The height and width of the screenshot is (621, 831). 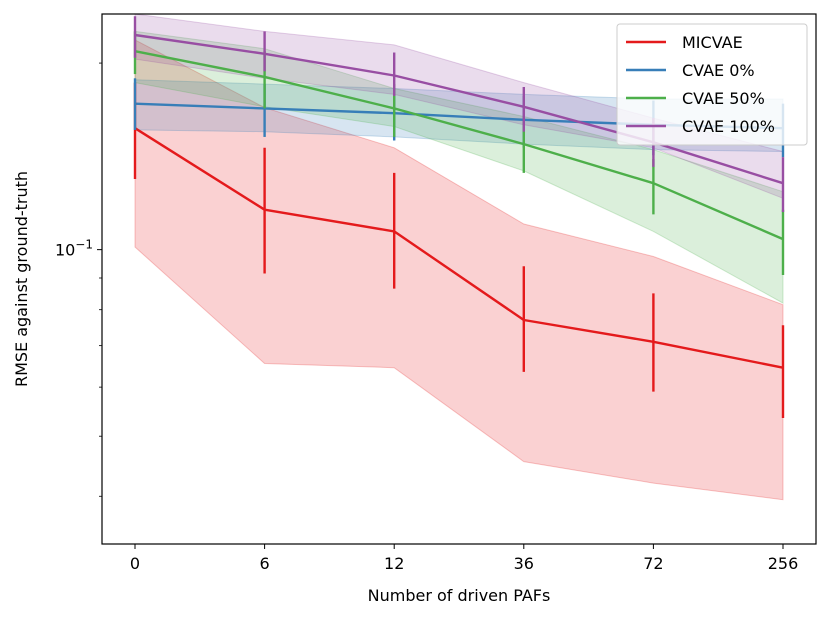 I want to click on legend-label-micvae: MICVAE, so click(x=712, y=42).